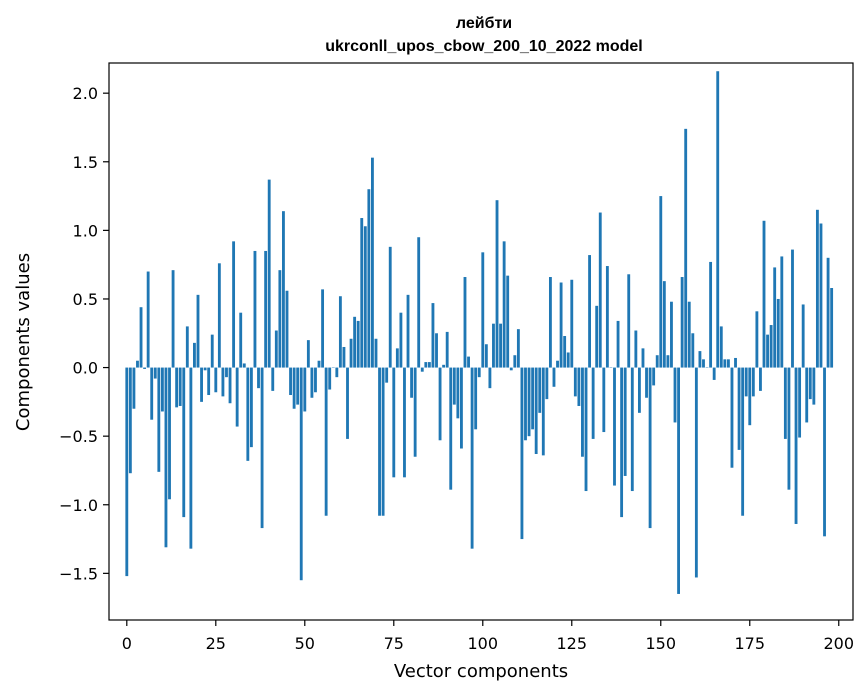 This screenshot has width=867, height=696. Describe the element at coordinates (481, 671) in the screenshot. I see `x-axis-label: Vector components` at that location.